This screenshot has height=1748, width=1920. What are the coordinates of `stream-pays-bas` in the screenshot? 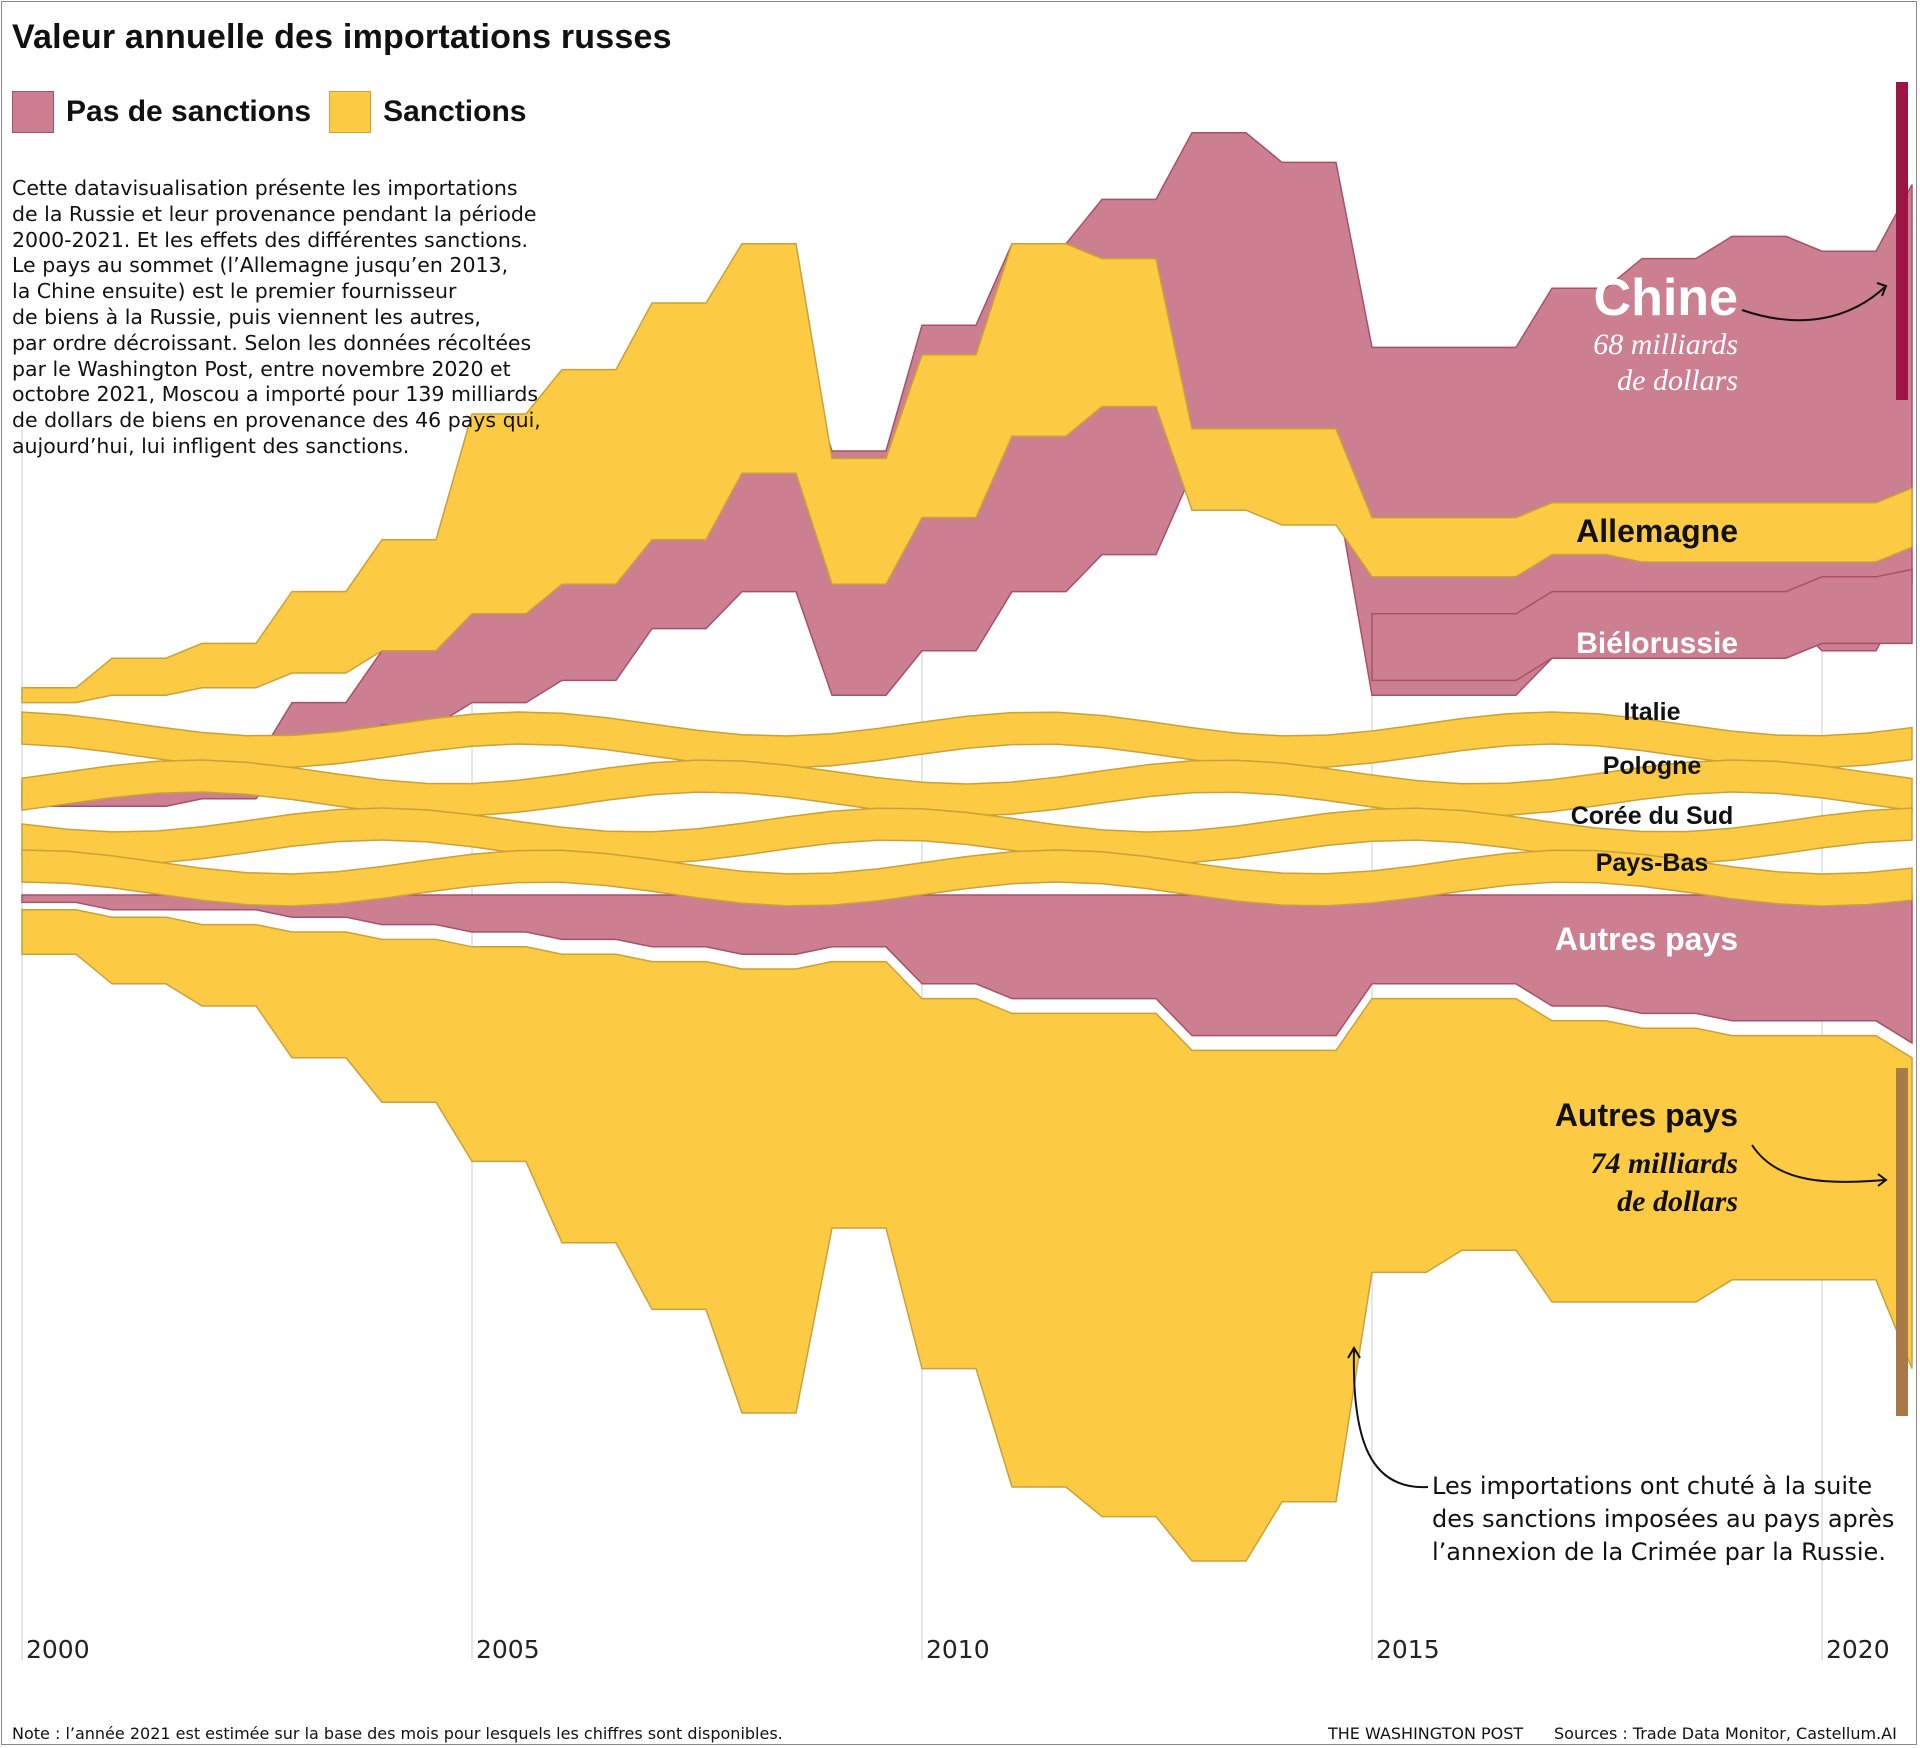 It's located at (967, 878).